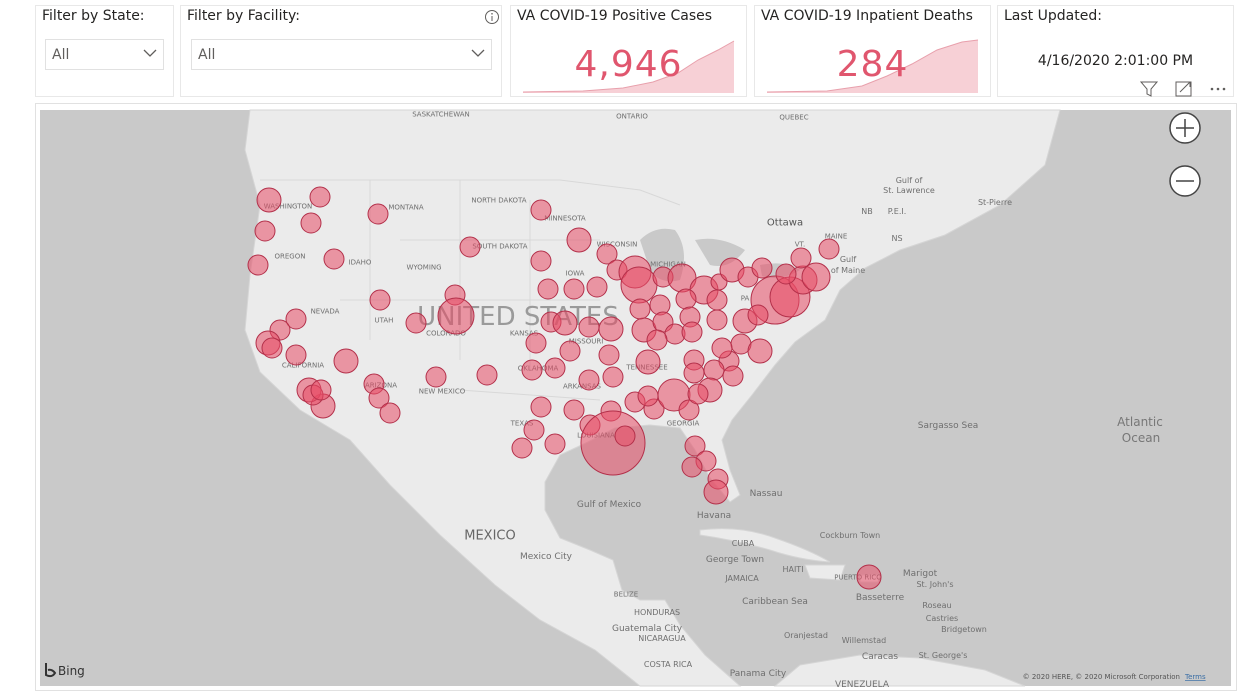 The height and width of the screenshot is (699, 1253). What do you see at coordinates (325, 311) in the screenshot?
I see `map-label: NEVADA` at bounding box center [325, 311].